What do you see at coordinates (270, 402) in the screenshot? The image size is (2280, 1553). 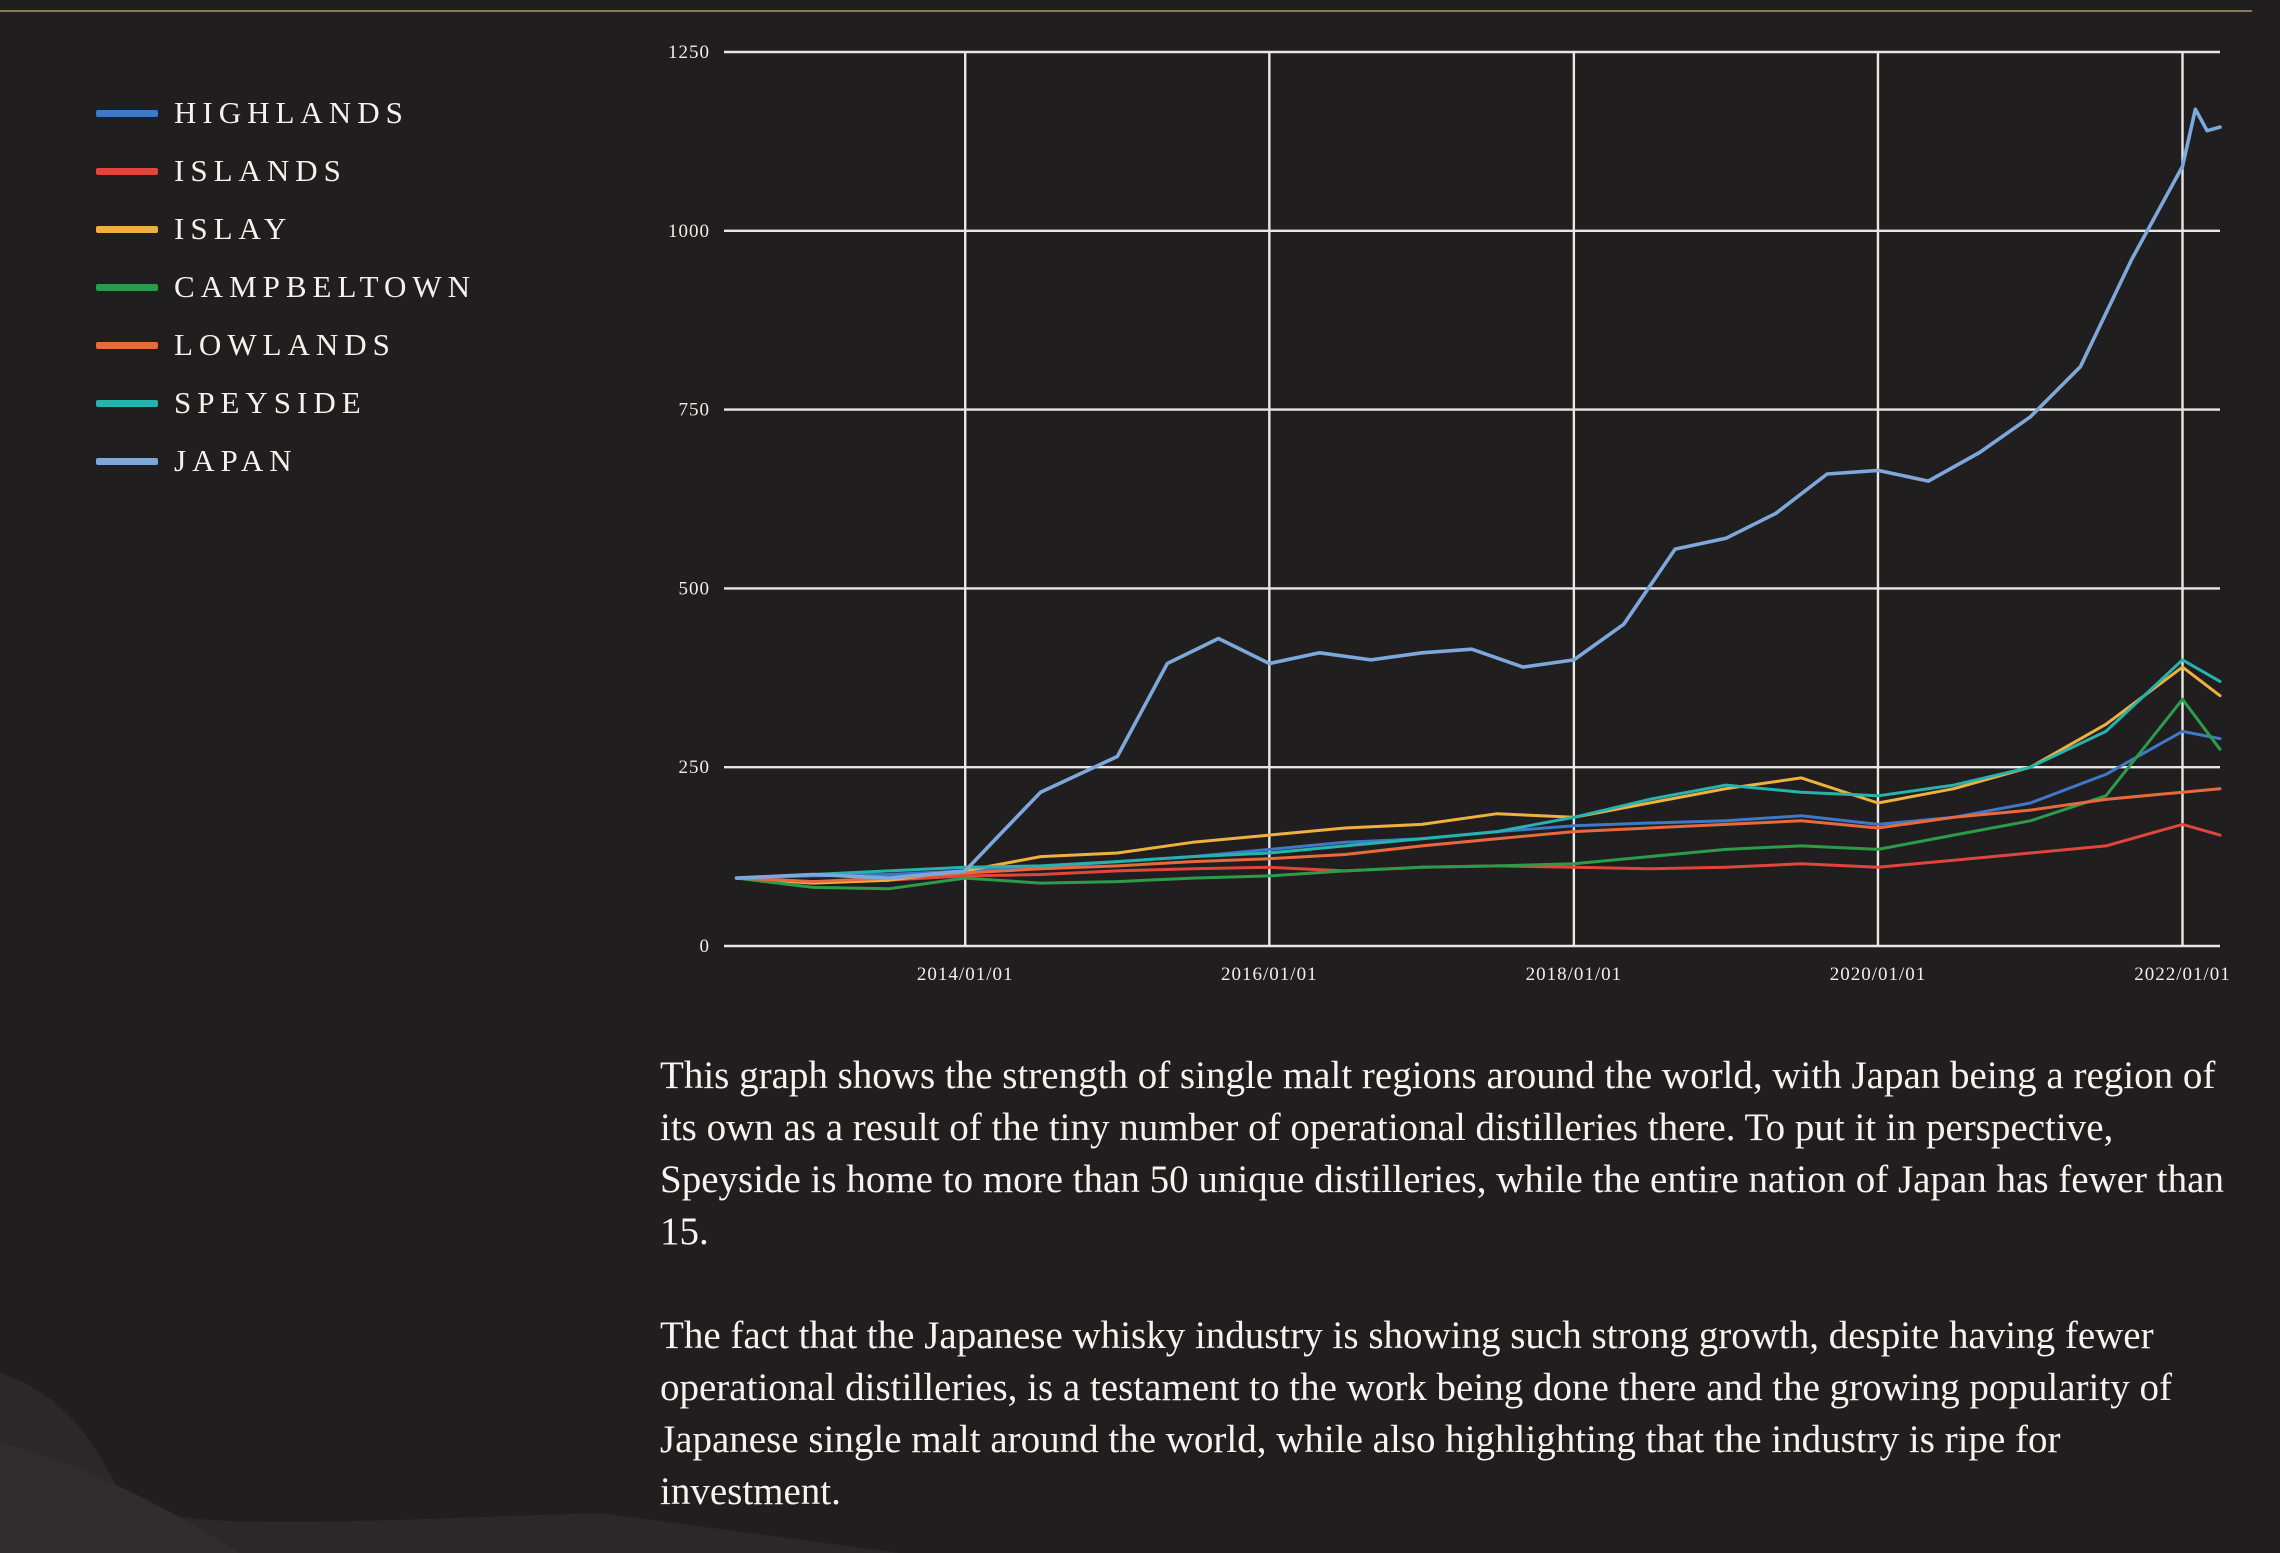 I see `legend-label: SPEYSIDE` at bounding box center [270, 402].